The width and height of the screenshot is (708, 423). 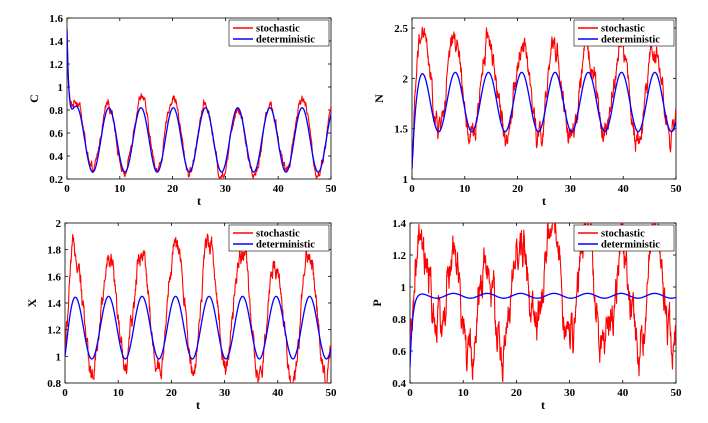 What do you see at coordinates (377, 302) in the screenshot?
I see `y-axis-label: P` at bounding box center [377, 302].